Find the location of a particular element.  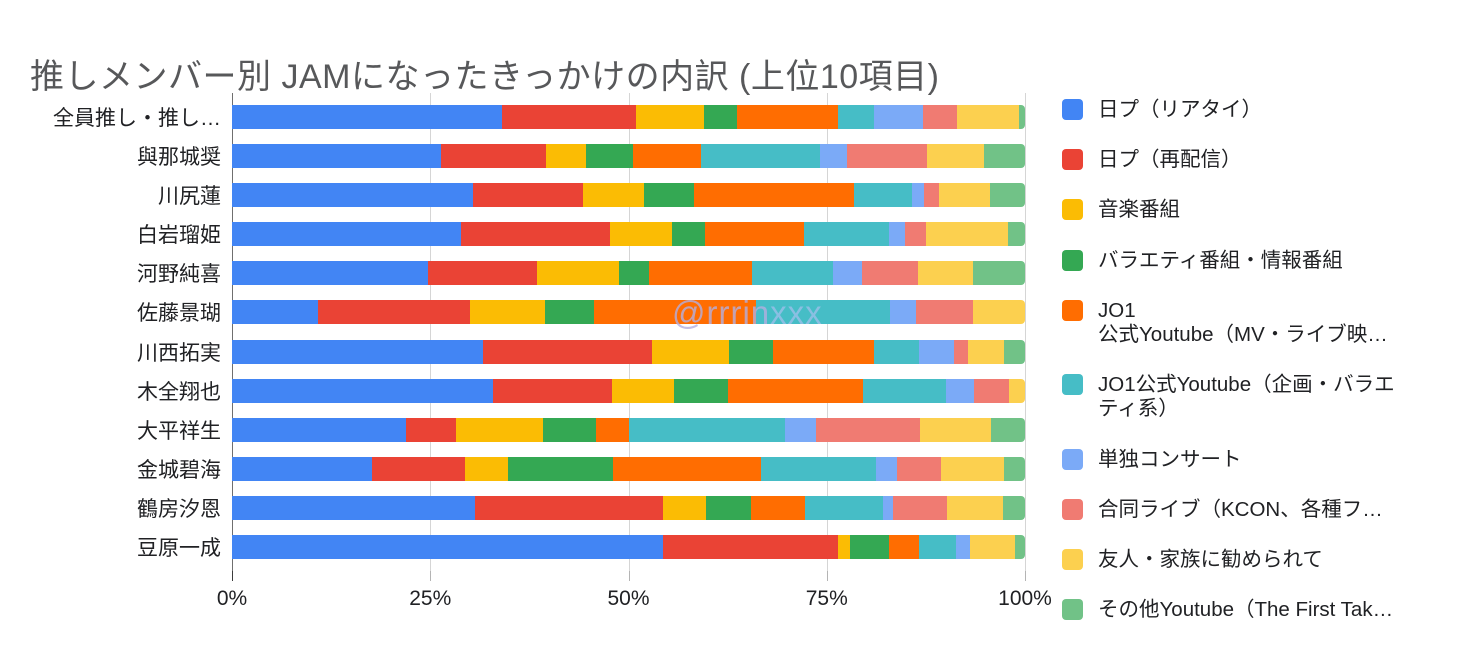

legend-label: 音楽番組 is located at coordinates (1139, 210).